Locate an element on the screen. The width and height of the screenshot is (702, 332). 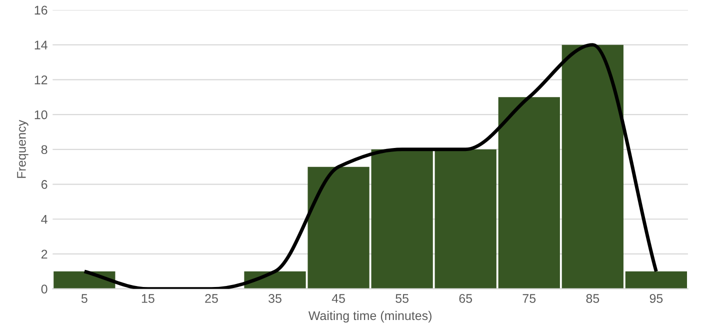
x-tick-label: 5 is located at coordinates (84, 298).